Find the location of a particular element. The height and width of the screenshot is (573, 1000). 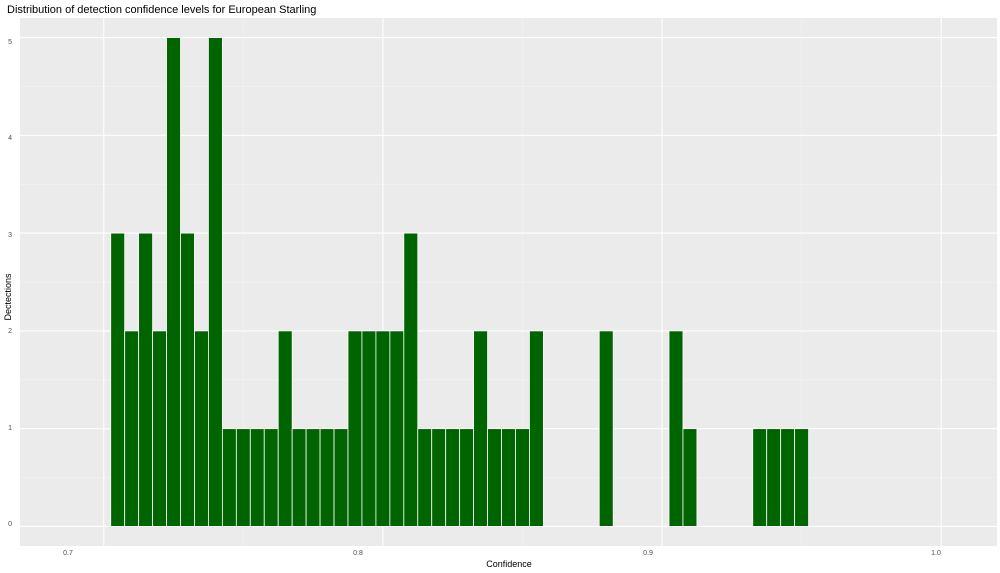

y-tick-label-0: 0 is located at coordinates (10, 524).